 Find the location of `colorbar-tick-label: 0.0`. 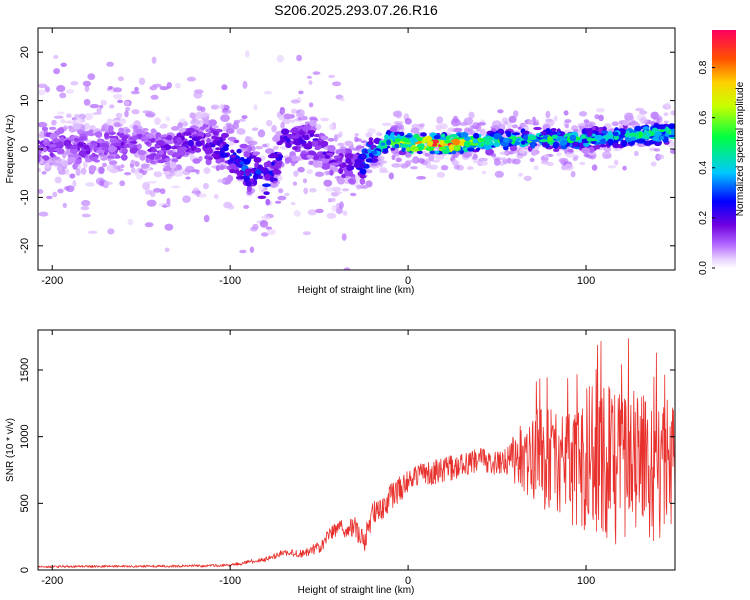

colorbar-tick-label: 0.0 is located at coordinates (703, 268).